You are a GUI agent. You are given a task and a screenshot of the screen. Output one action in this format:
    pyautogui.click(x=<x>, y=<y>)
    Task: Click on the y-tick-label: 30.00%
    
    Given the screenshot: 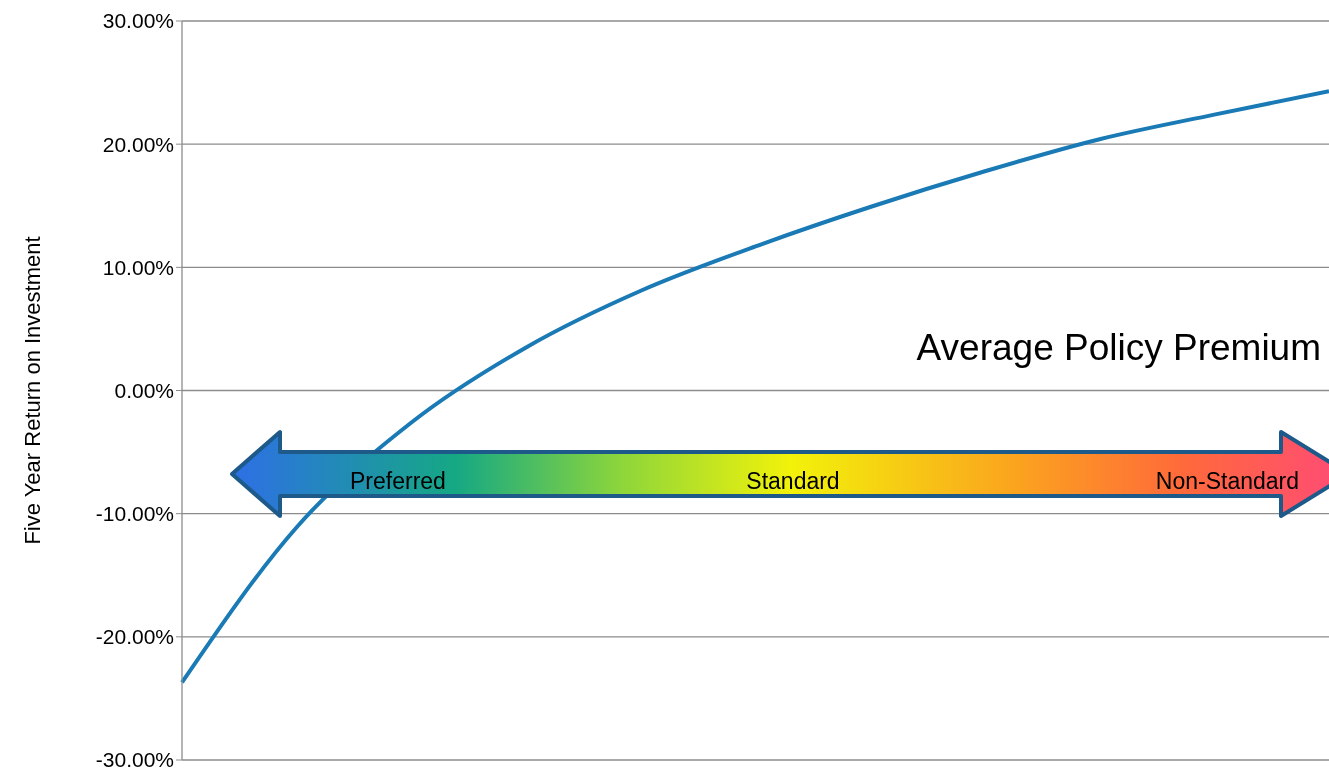 What is the action you would take?
    pyautogui.click(x=138, y=21)
    